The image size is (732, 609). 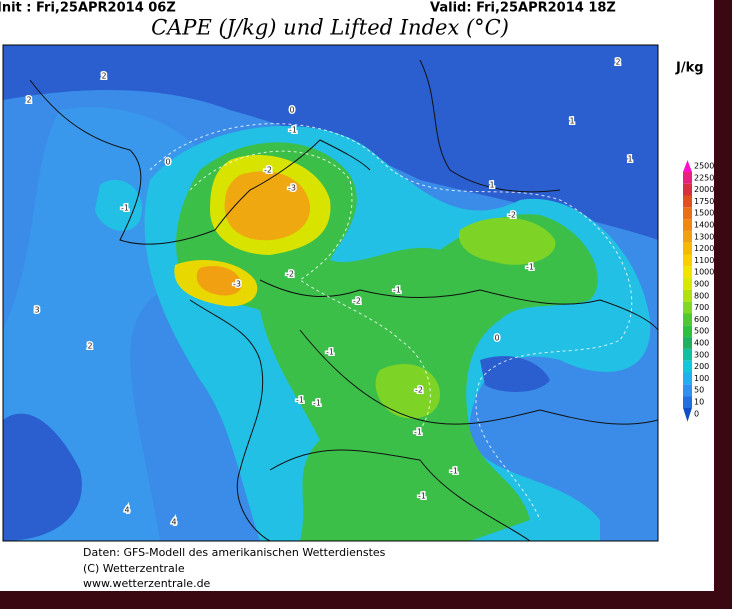 I want to click on colorbar-label: 100, so click(x=701, y=378).